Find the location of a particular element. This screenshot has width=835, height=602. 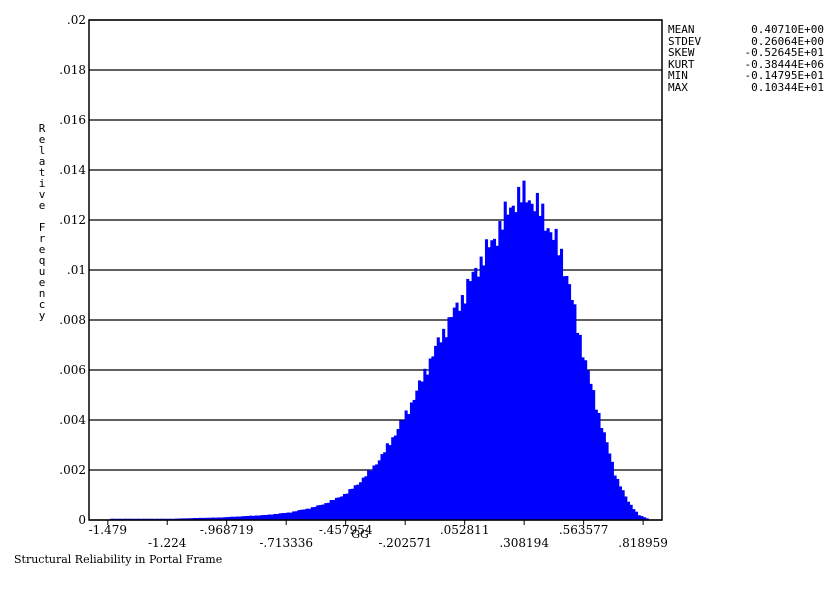

x-tick-label: -.713336 is located at coordinates (286, 543).